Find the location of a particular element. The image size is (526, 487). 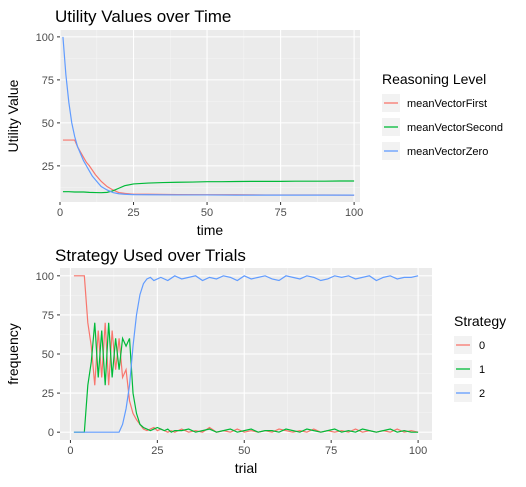

y-tick-label: 0 is located at coordinates (51, 433).